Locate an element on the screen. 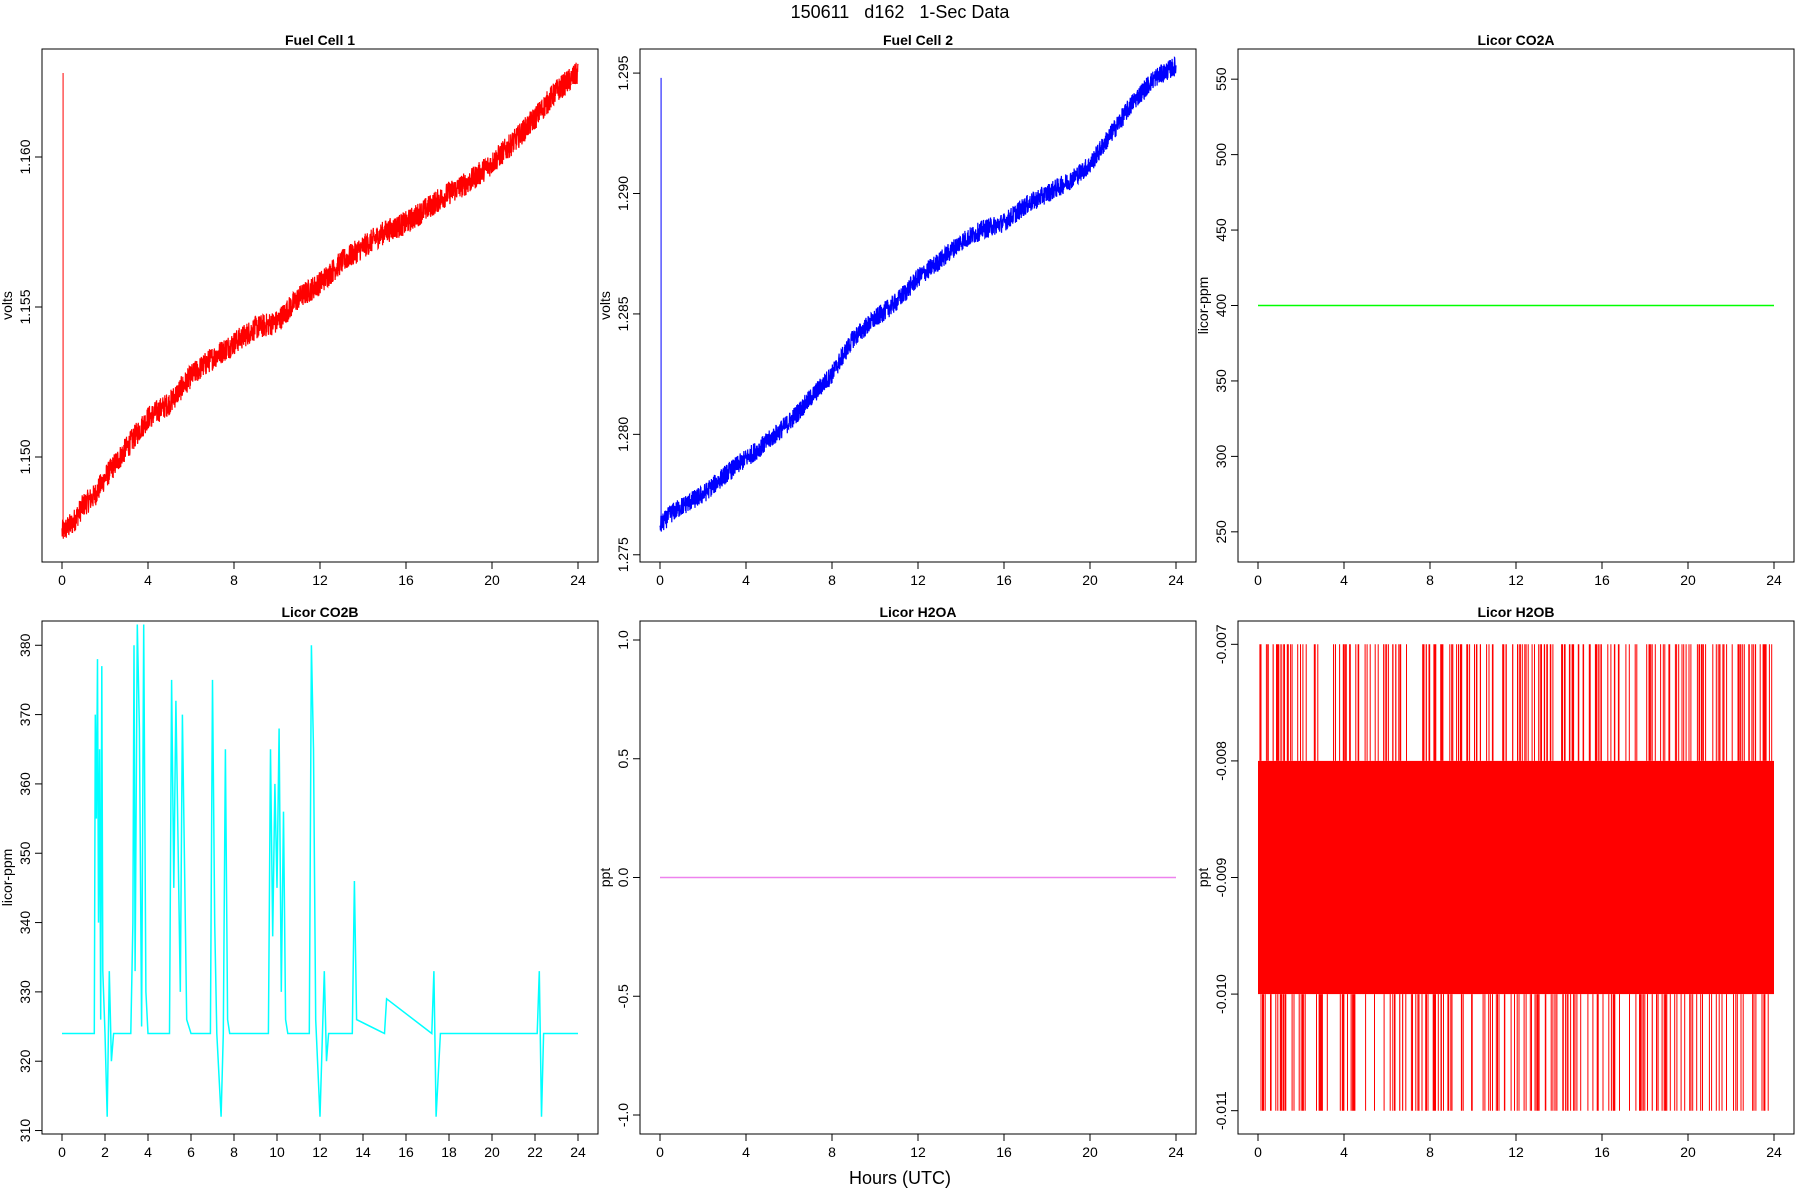 The width and height of the screenshot is (1800, 1200). y-tick-label: -0.009 is located at coordinates (1221, 877).